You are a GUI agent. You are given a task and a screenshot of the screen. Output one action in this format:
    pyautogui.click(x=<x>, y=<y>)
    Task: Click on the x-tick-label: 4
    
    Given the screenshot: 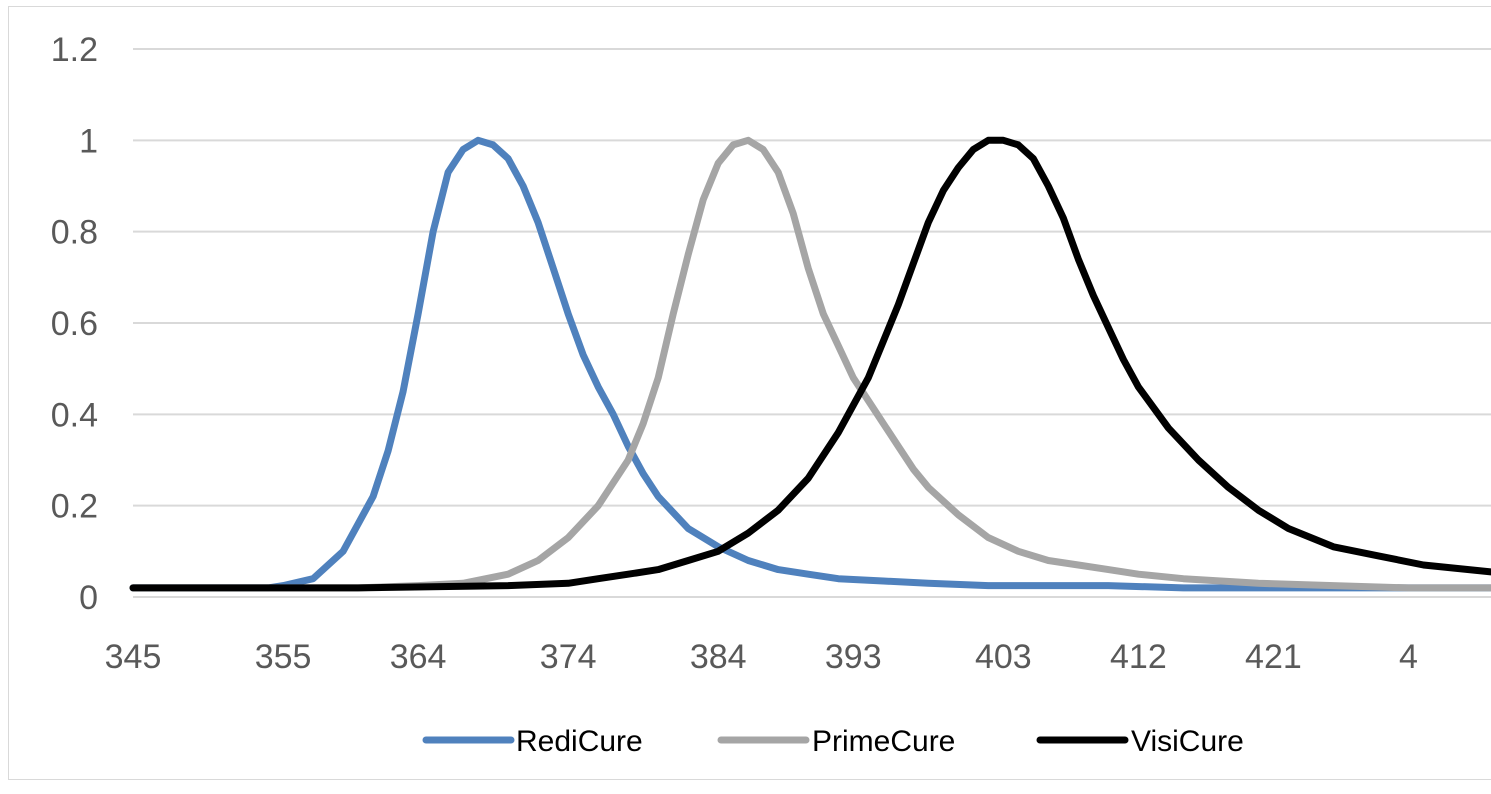 What is the action you would take?
    pyautogui.click(x=1408, y=657)
    